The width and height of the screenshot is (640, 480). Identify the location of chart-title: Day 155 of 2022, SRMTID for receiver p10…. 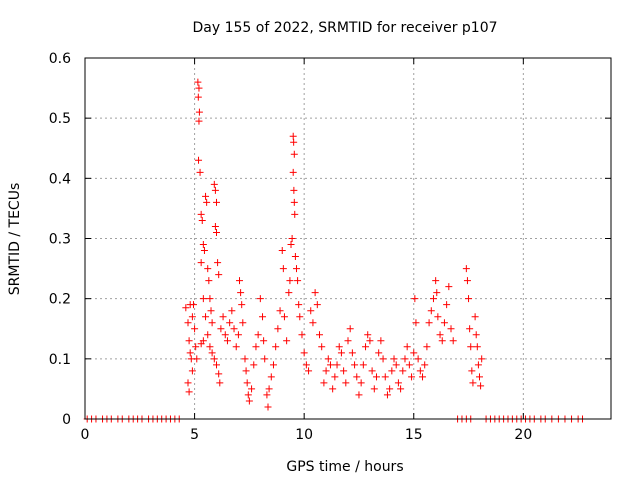
(344, 28).